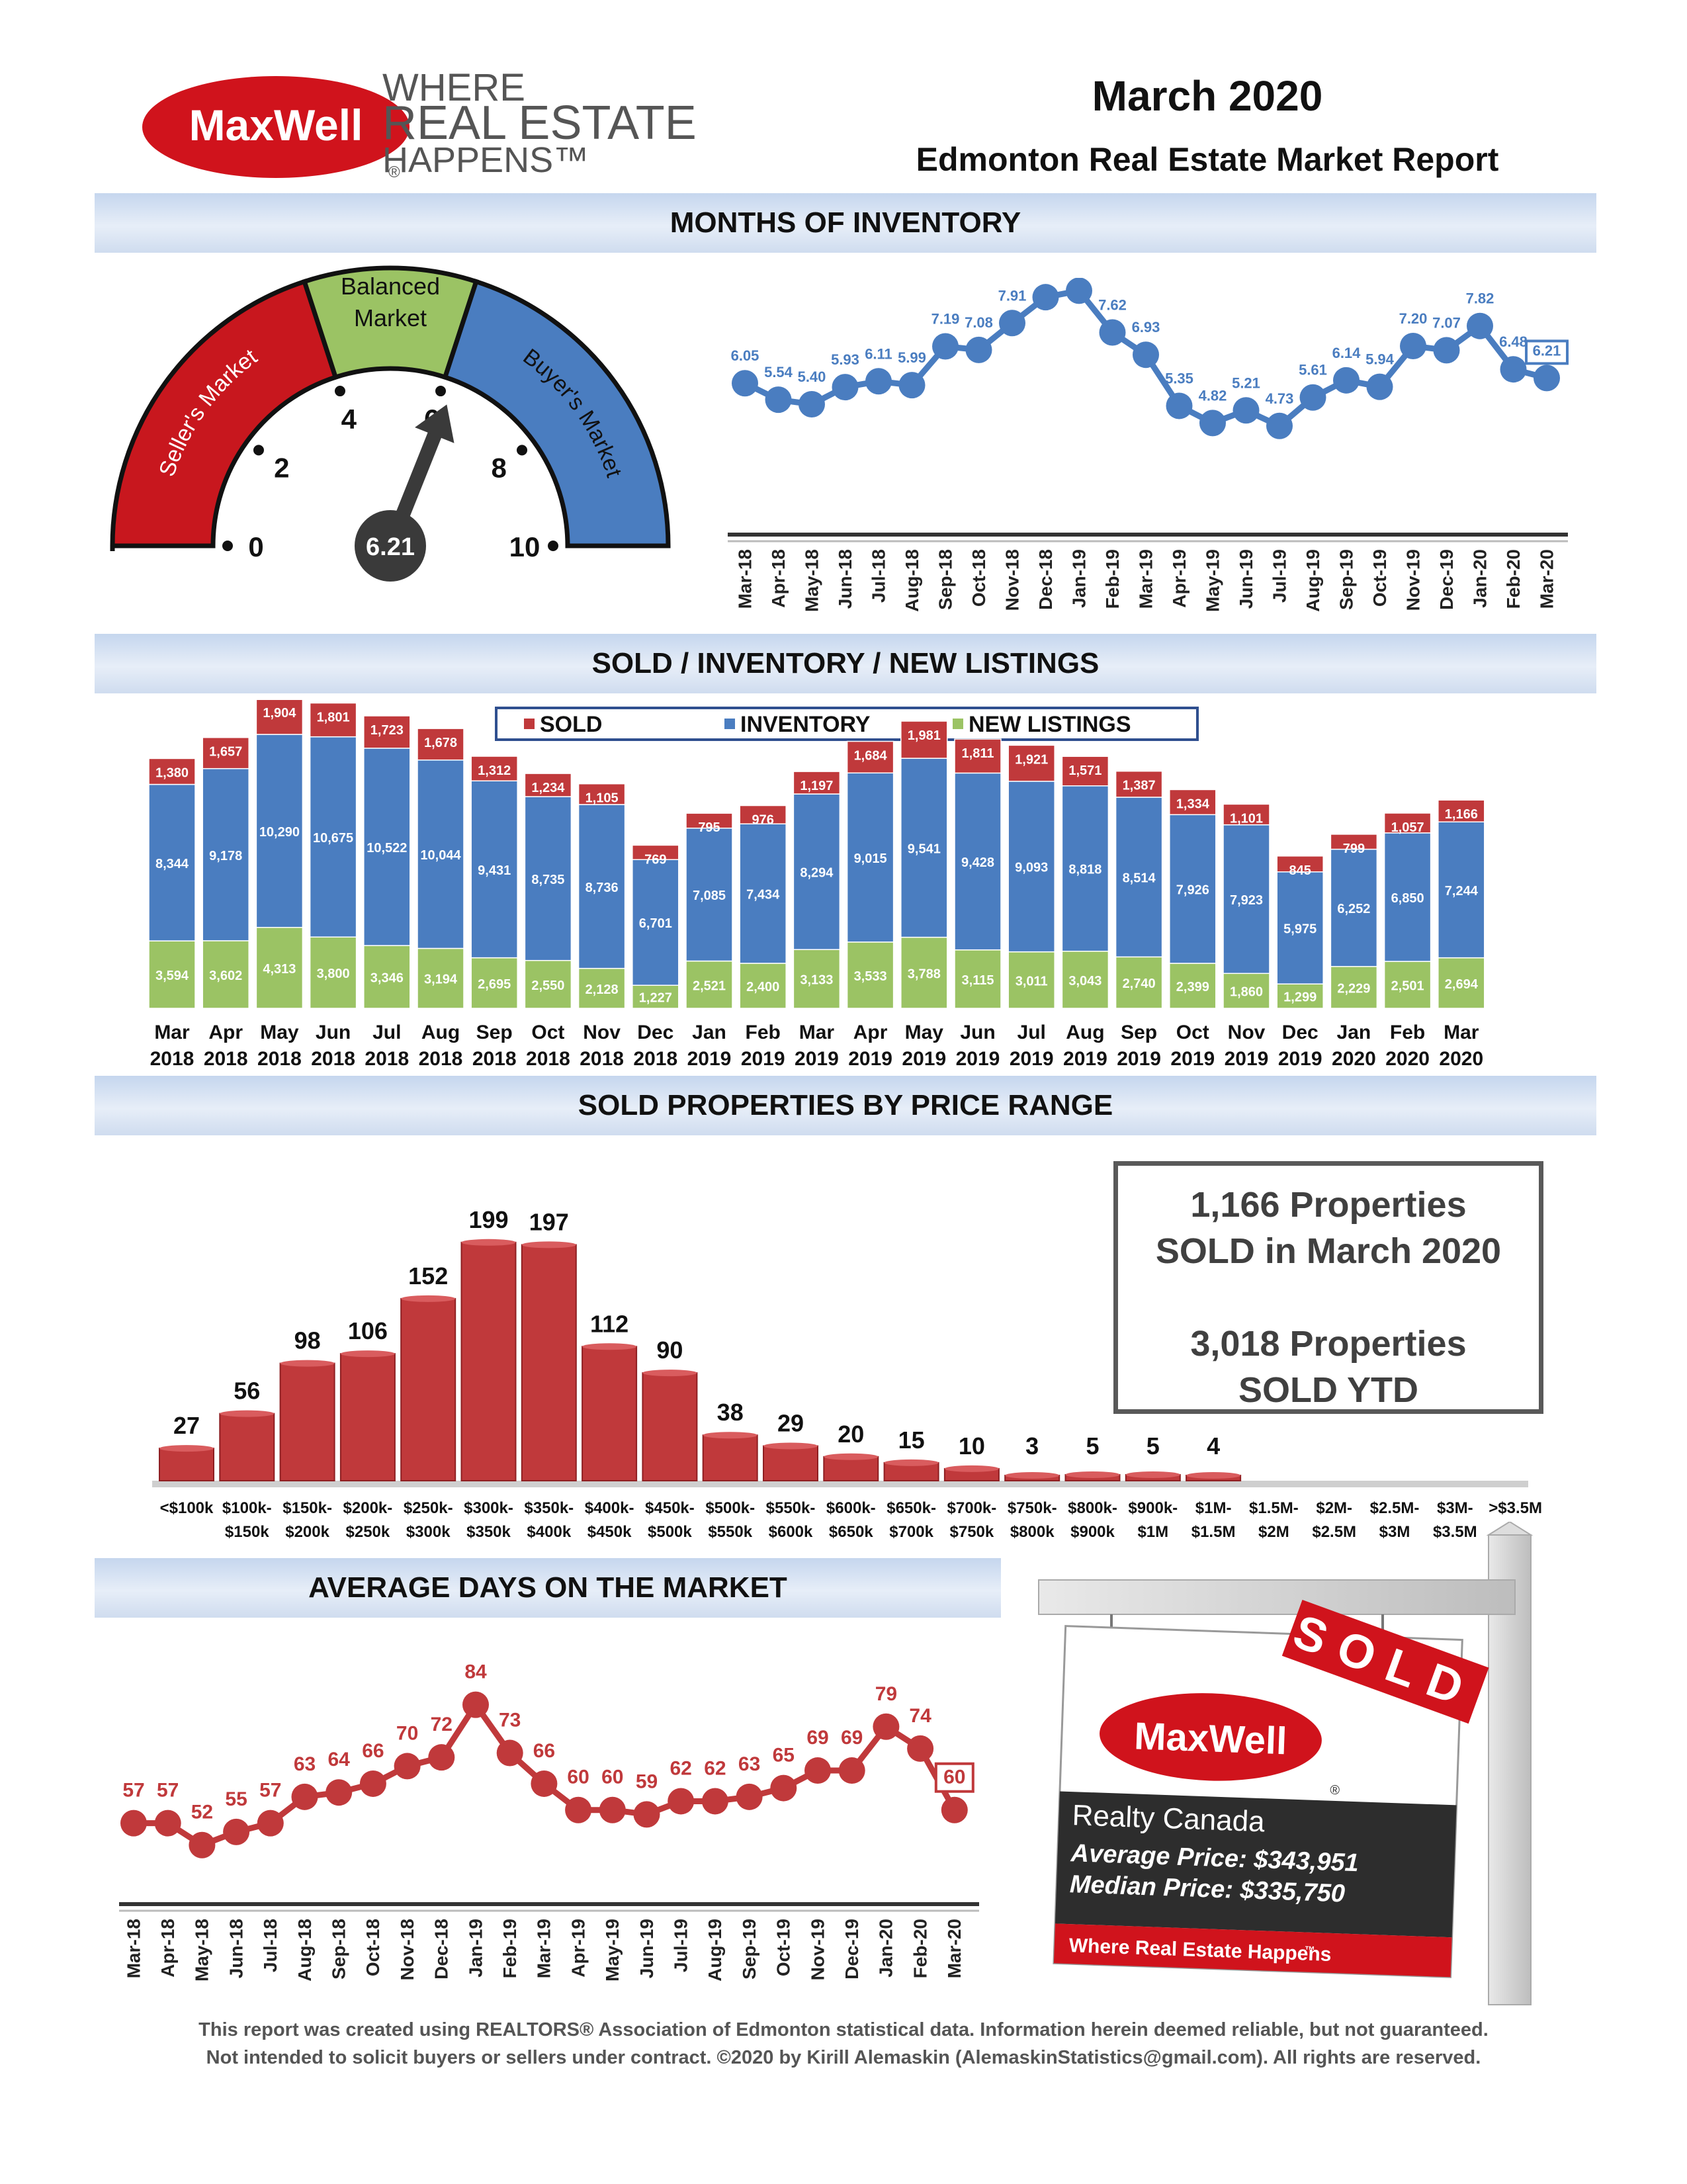  Describe the element at coordinates (544, 1949) in the screenshot. I see `x-tick-label: Mar-19` at that location.